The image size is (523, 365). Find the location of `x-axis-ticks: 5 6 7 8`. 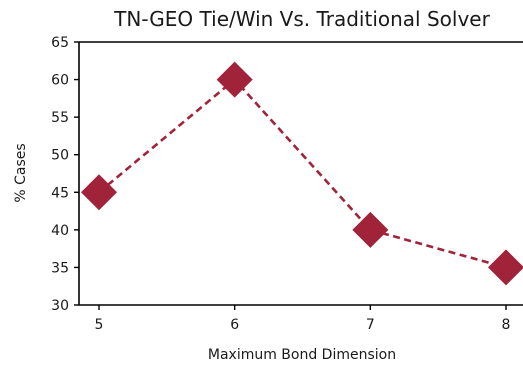

x-axis-ticks: 5 6 7 8 is located at coordinates (303, 319).